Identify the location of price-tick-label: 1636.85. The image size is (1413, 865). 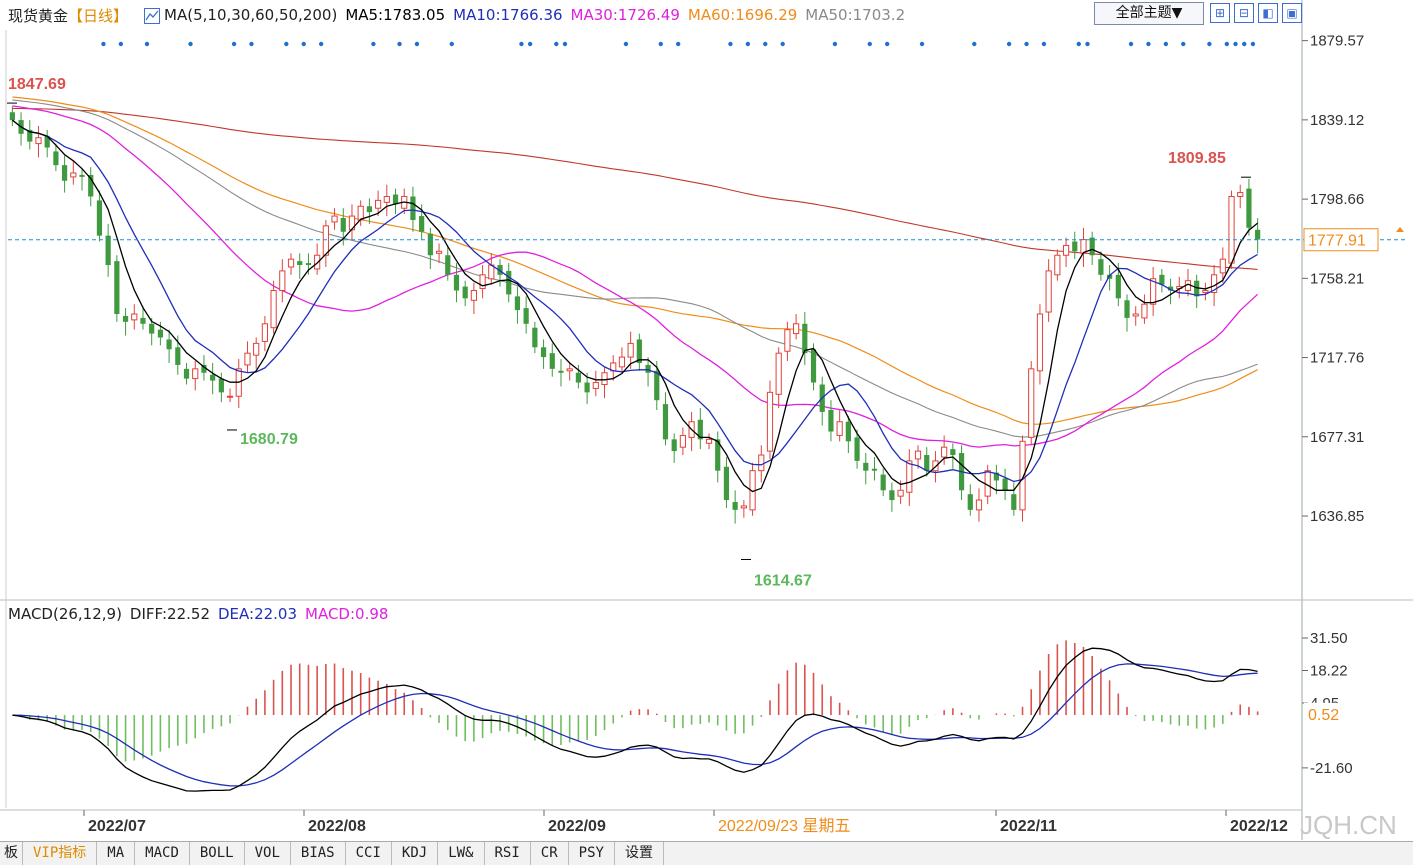
(1337, 516).